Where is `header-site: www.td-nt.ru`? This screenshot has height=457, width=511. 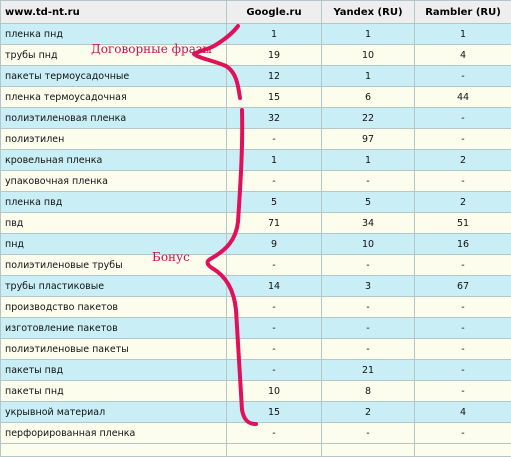 header-site: www.td-nt.ru is located at coordinates (114, 12).